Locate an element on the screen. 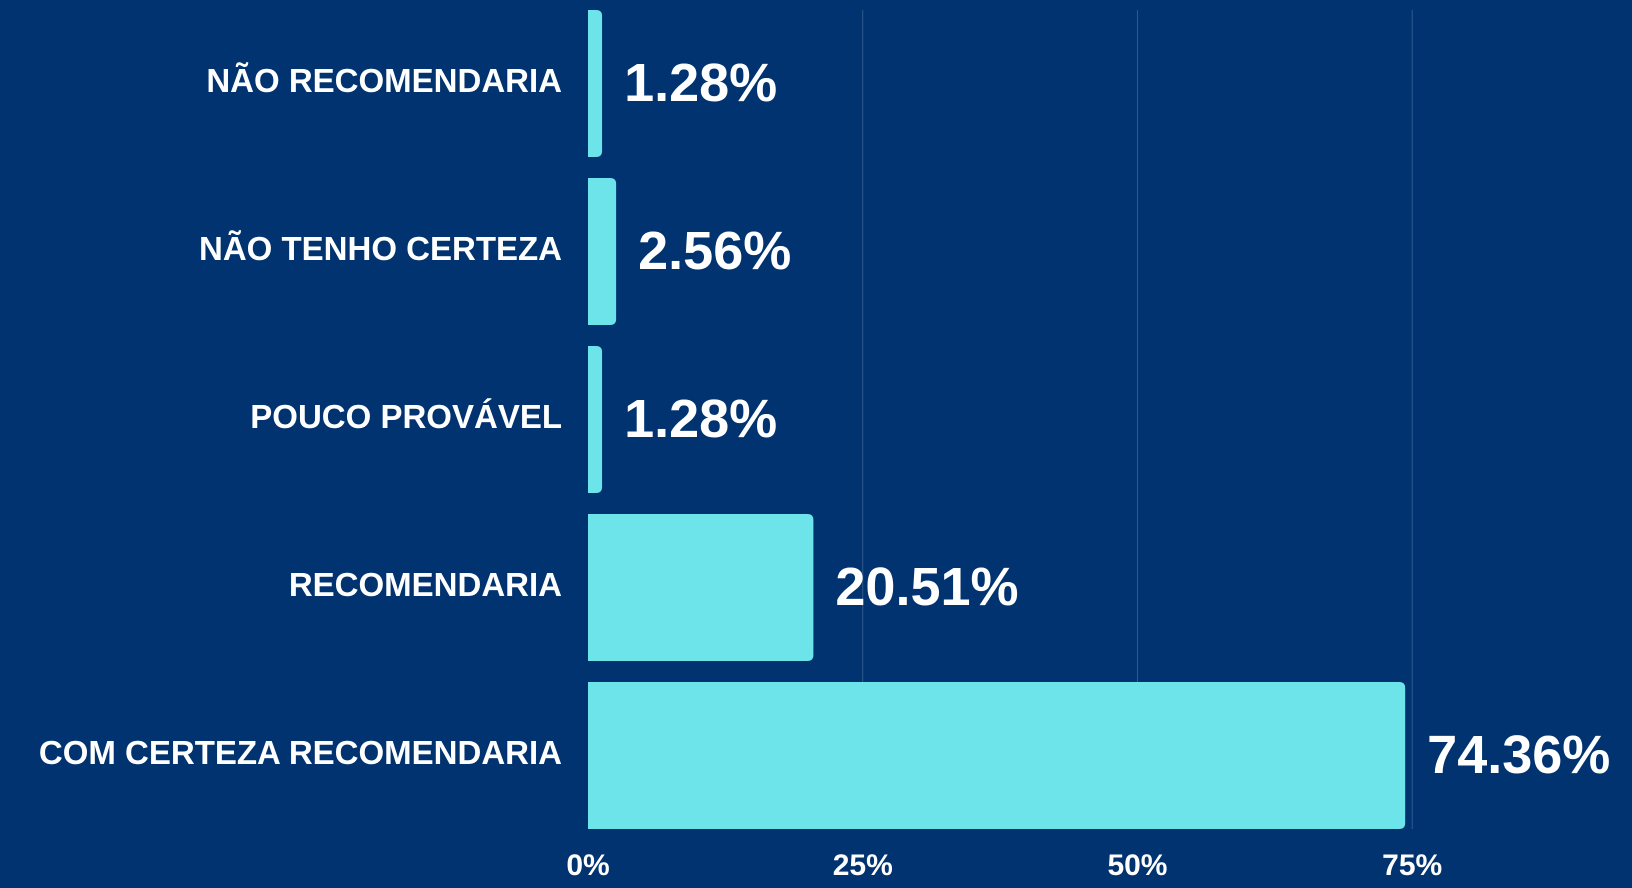 The width and height of the screenshot is (1632, 888). y-tick-label: NÃO RECOMENDARIA is located at coordinates (384, 80).